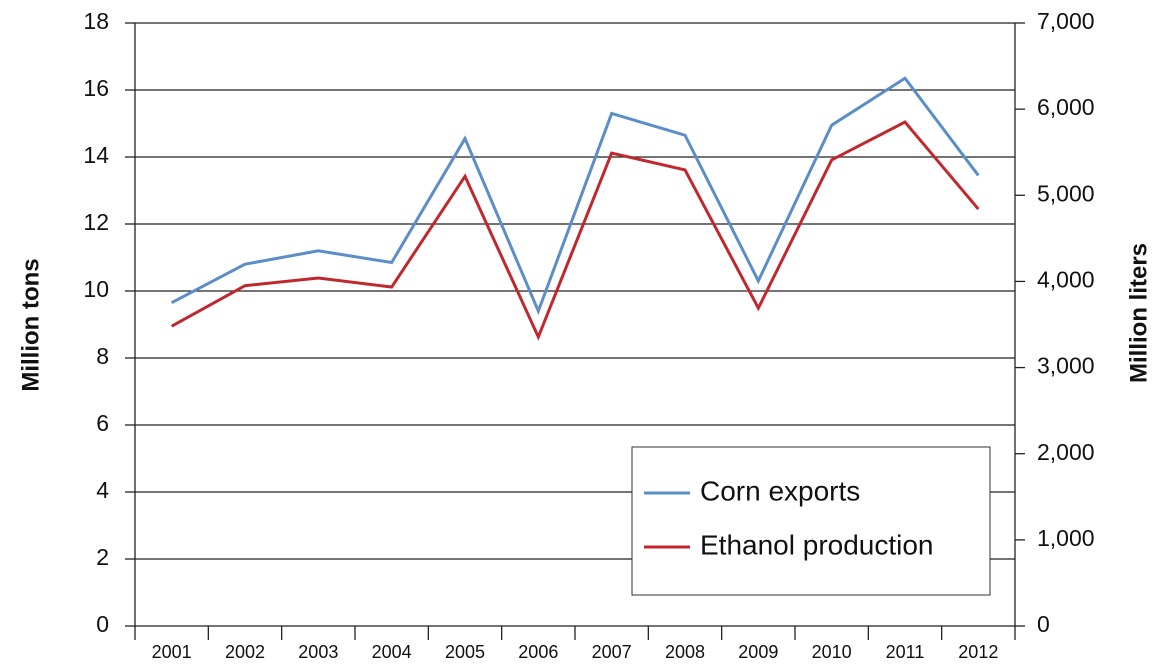 This screenshot has width=1156, height=667. I want to click on y-tick-label: 8, so click(102, 356).